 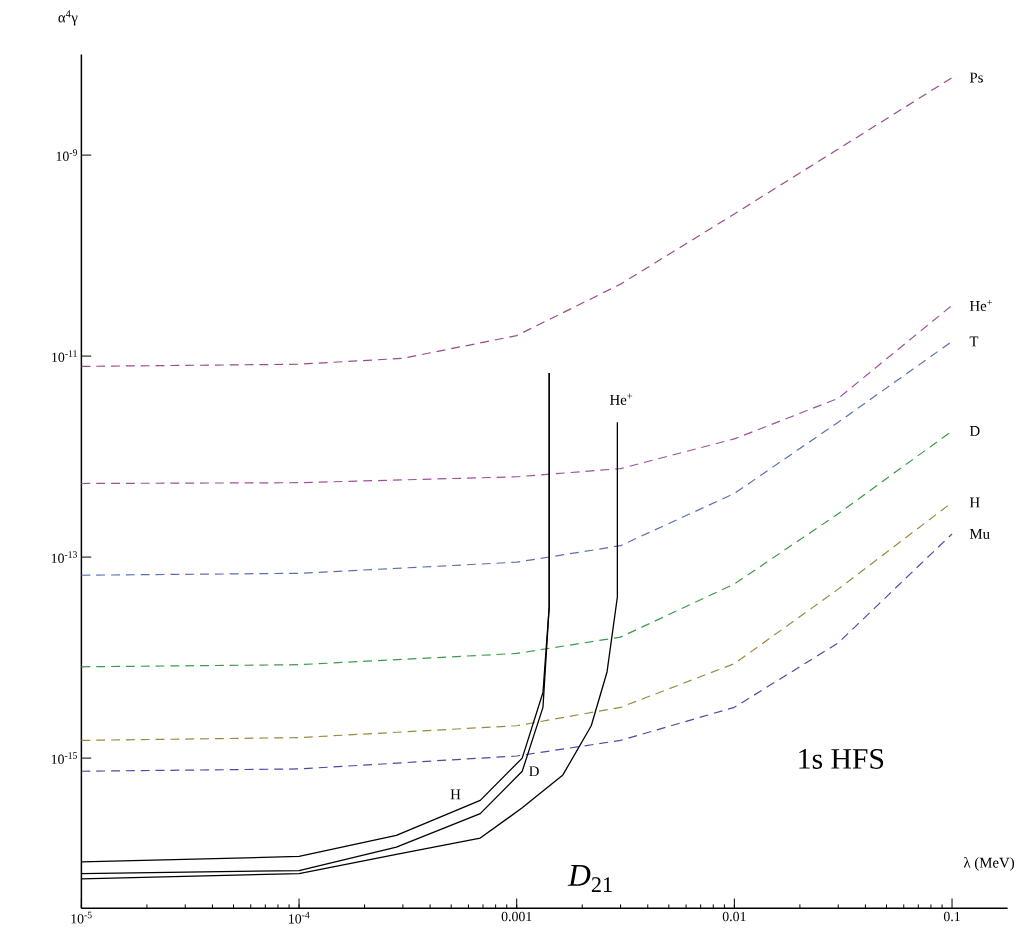 I want to click on y-tick-label: 10$^{-9}$, so click(x=67, y=155).